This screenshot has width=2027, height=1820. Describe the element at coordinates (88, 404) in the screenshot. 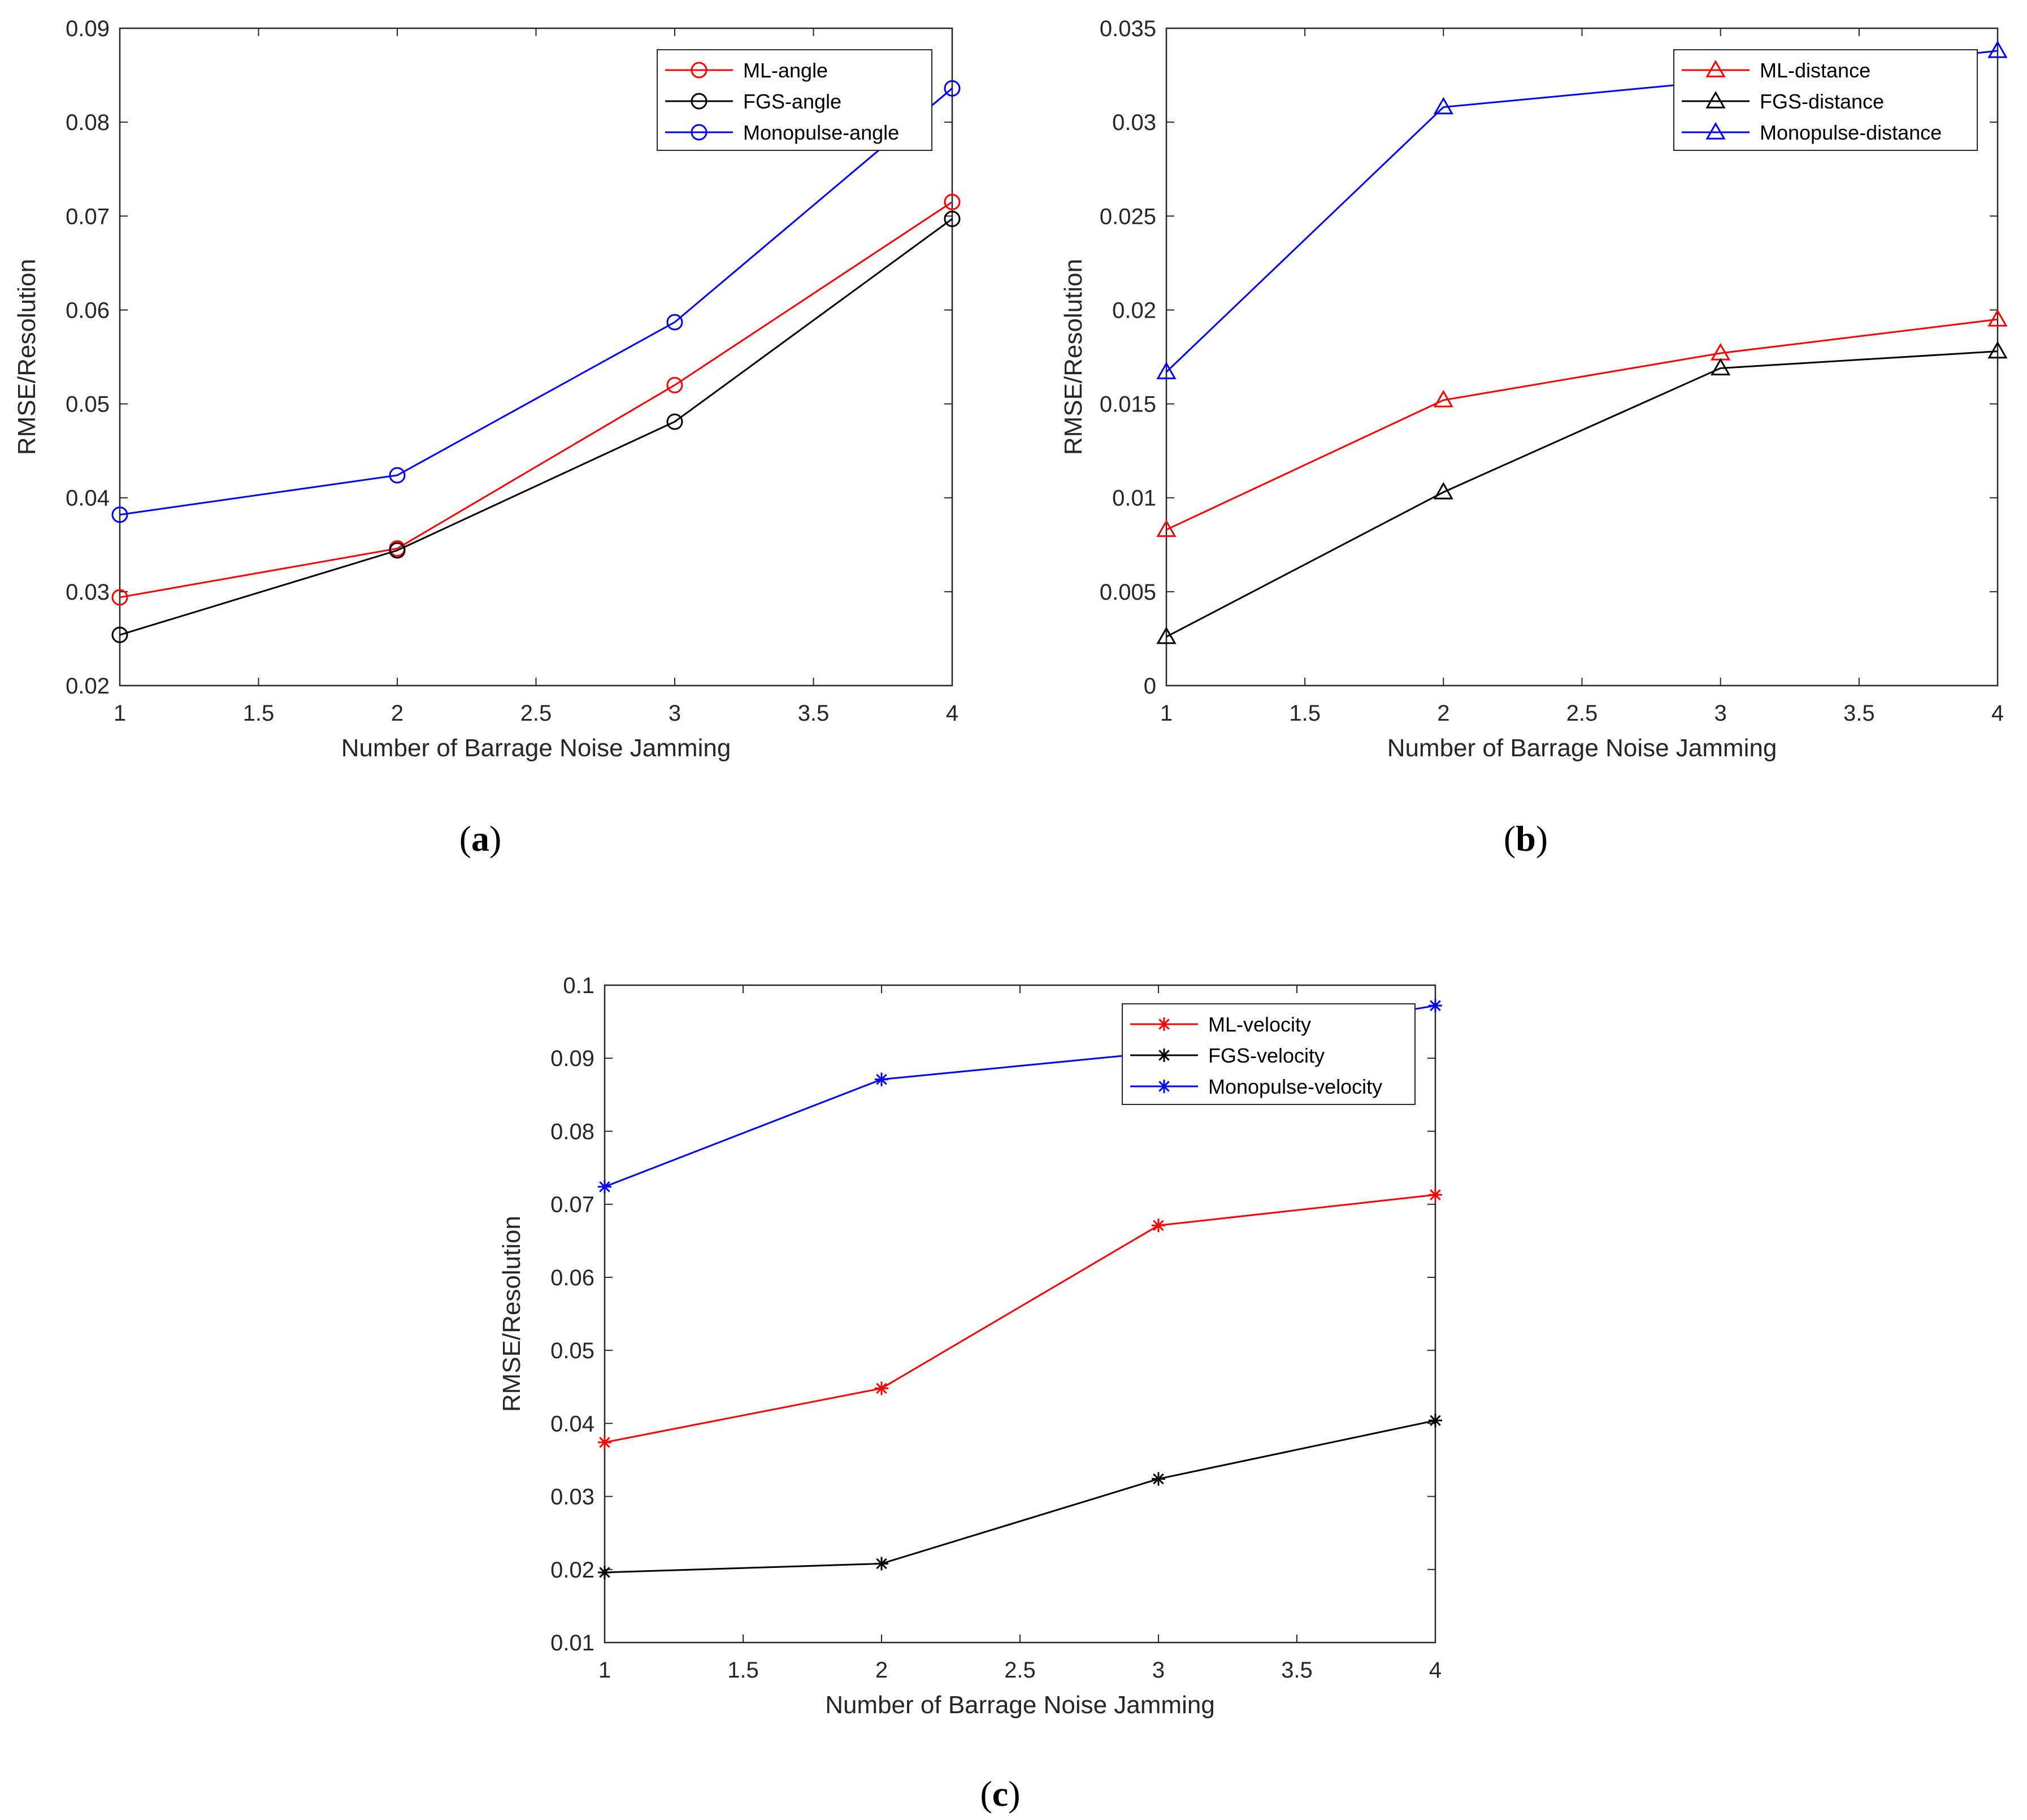

I see `y-tick-label: 0.05` at that location.